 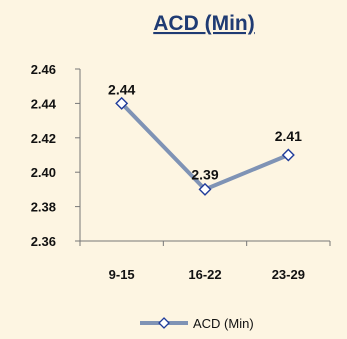 I want to click on x-tick-label: 16-22, so click(x=204, y=274).